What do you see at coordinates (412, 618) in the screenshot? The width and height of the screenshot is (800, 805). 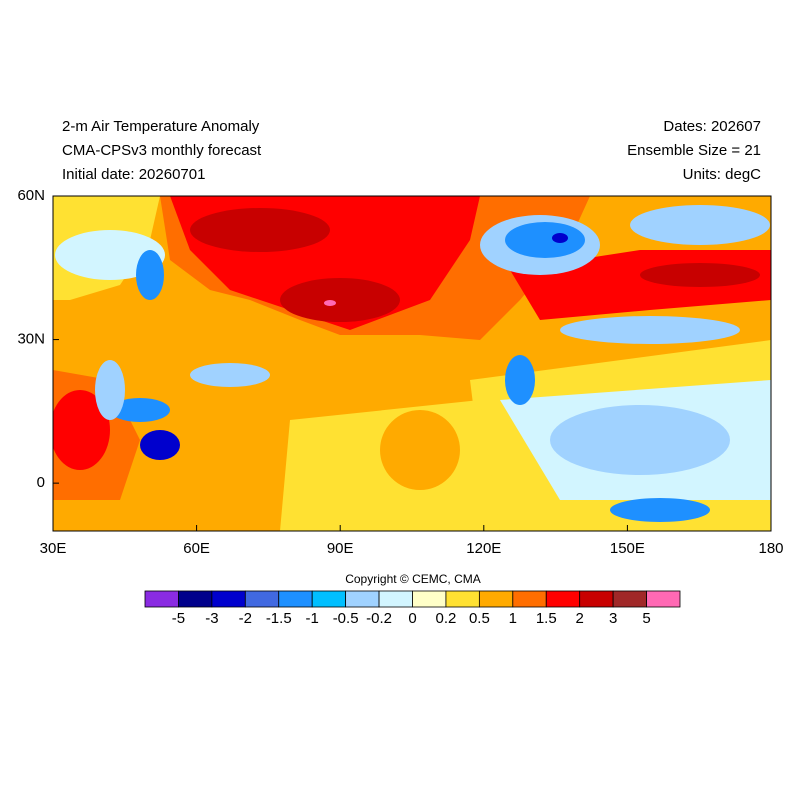 I see `colorbar-label: 0` at bounding box center [412, 618].